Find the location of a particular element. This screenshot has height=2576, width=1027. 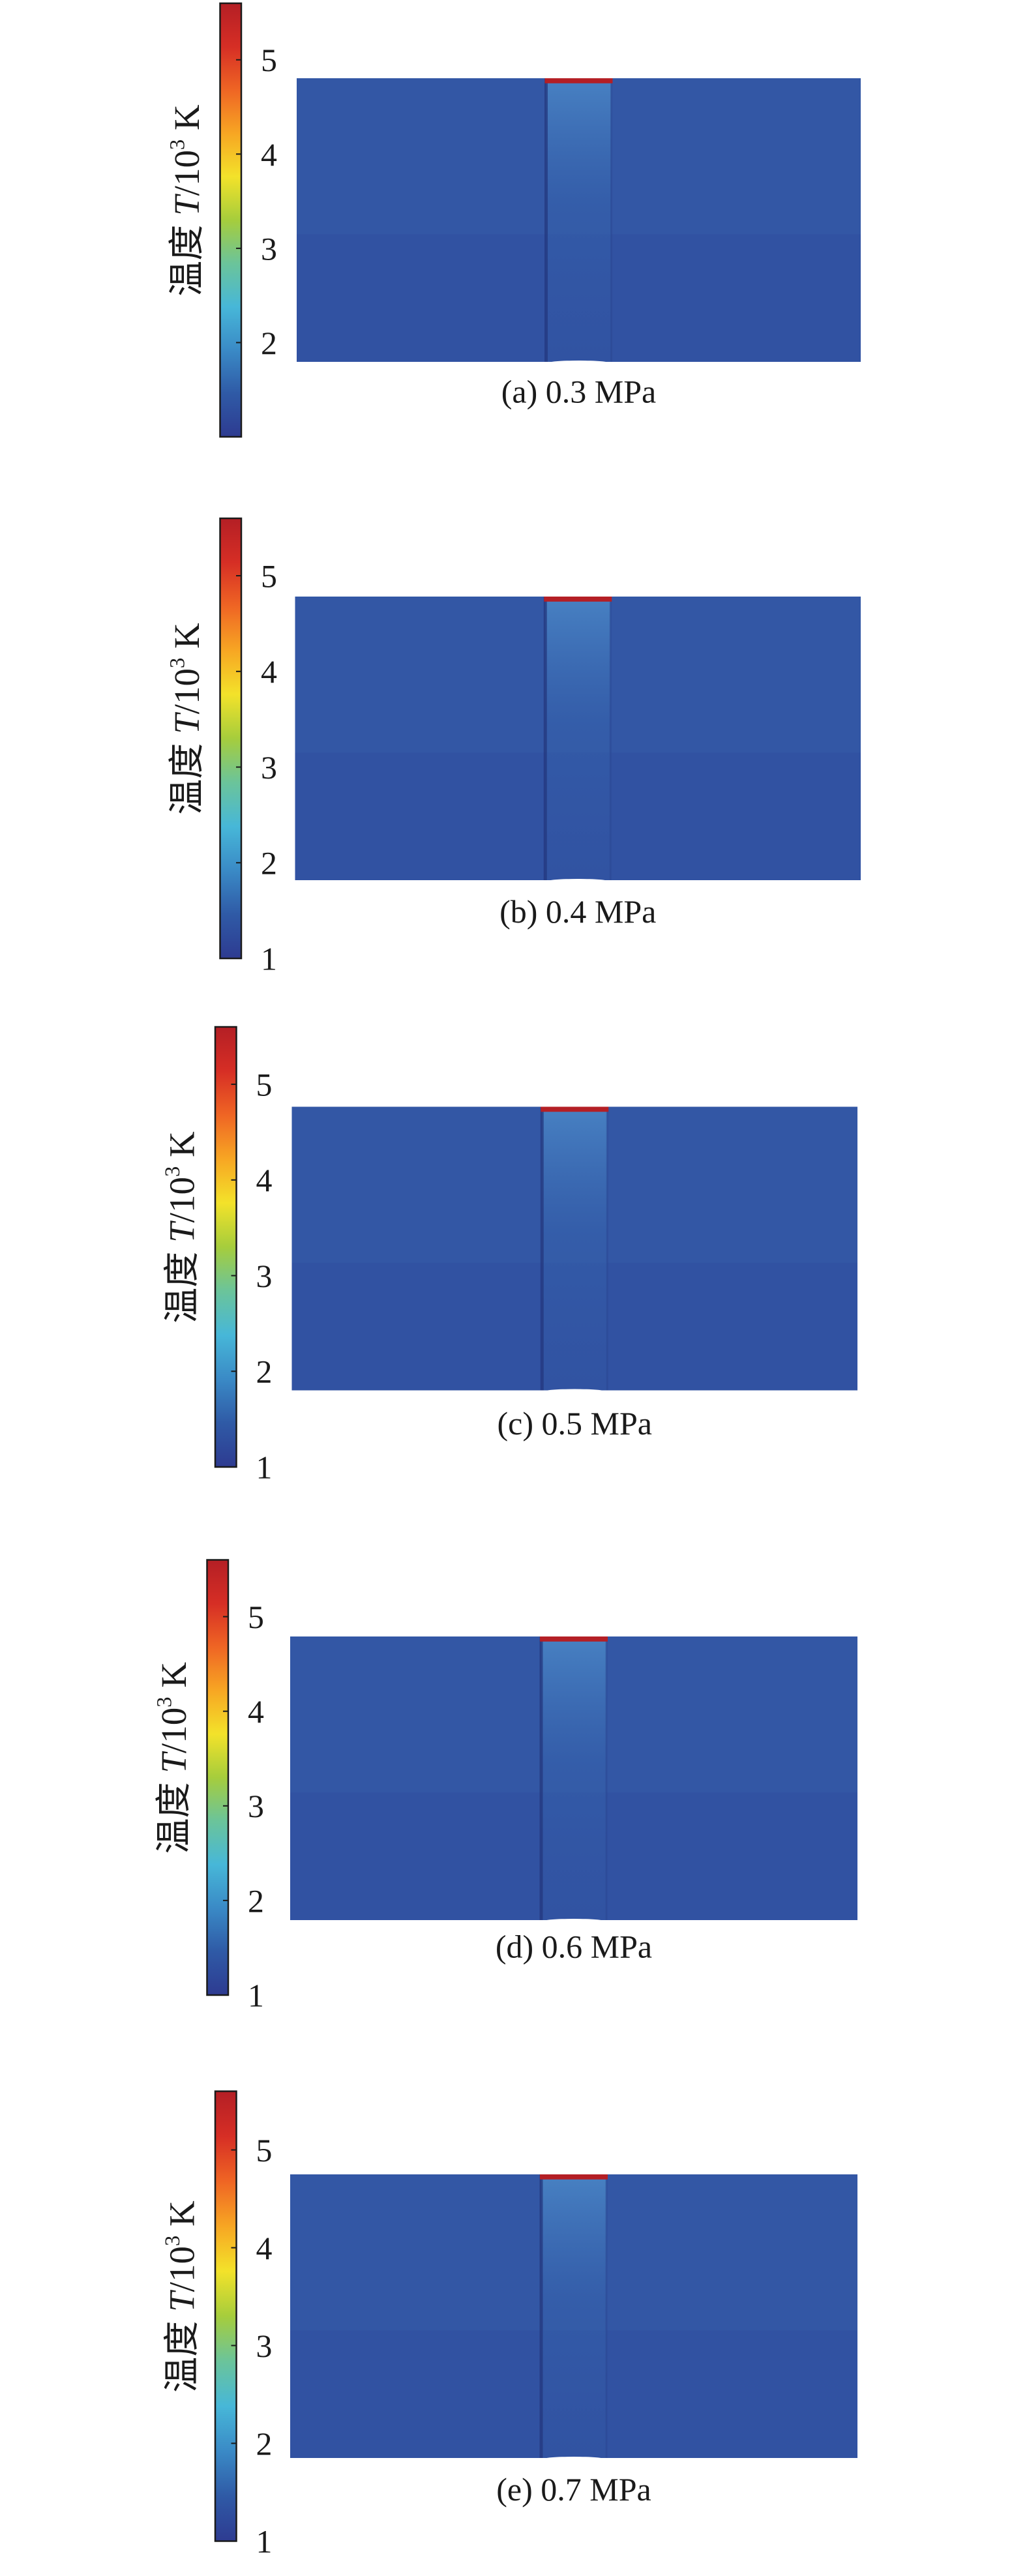

panel-c: 1 2 3 4 5 温度 T/103 K (c) 0.5 MPa is located at coordinates (509, 1255).